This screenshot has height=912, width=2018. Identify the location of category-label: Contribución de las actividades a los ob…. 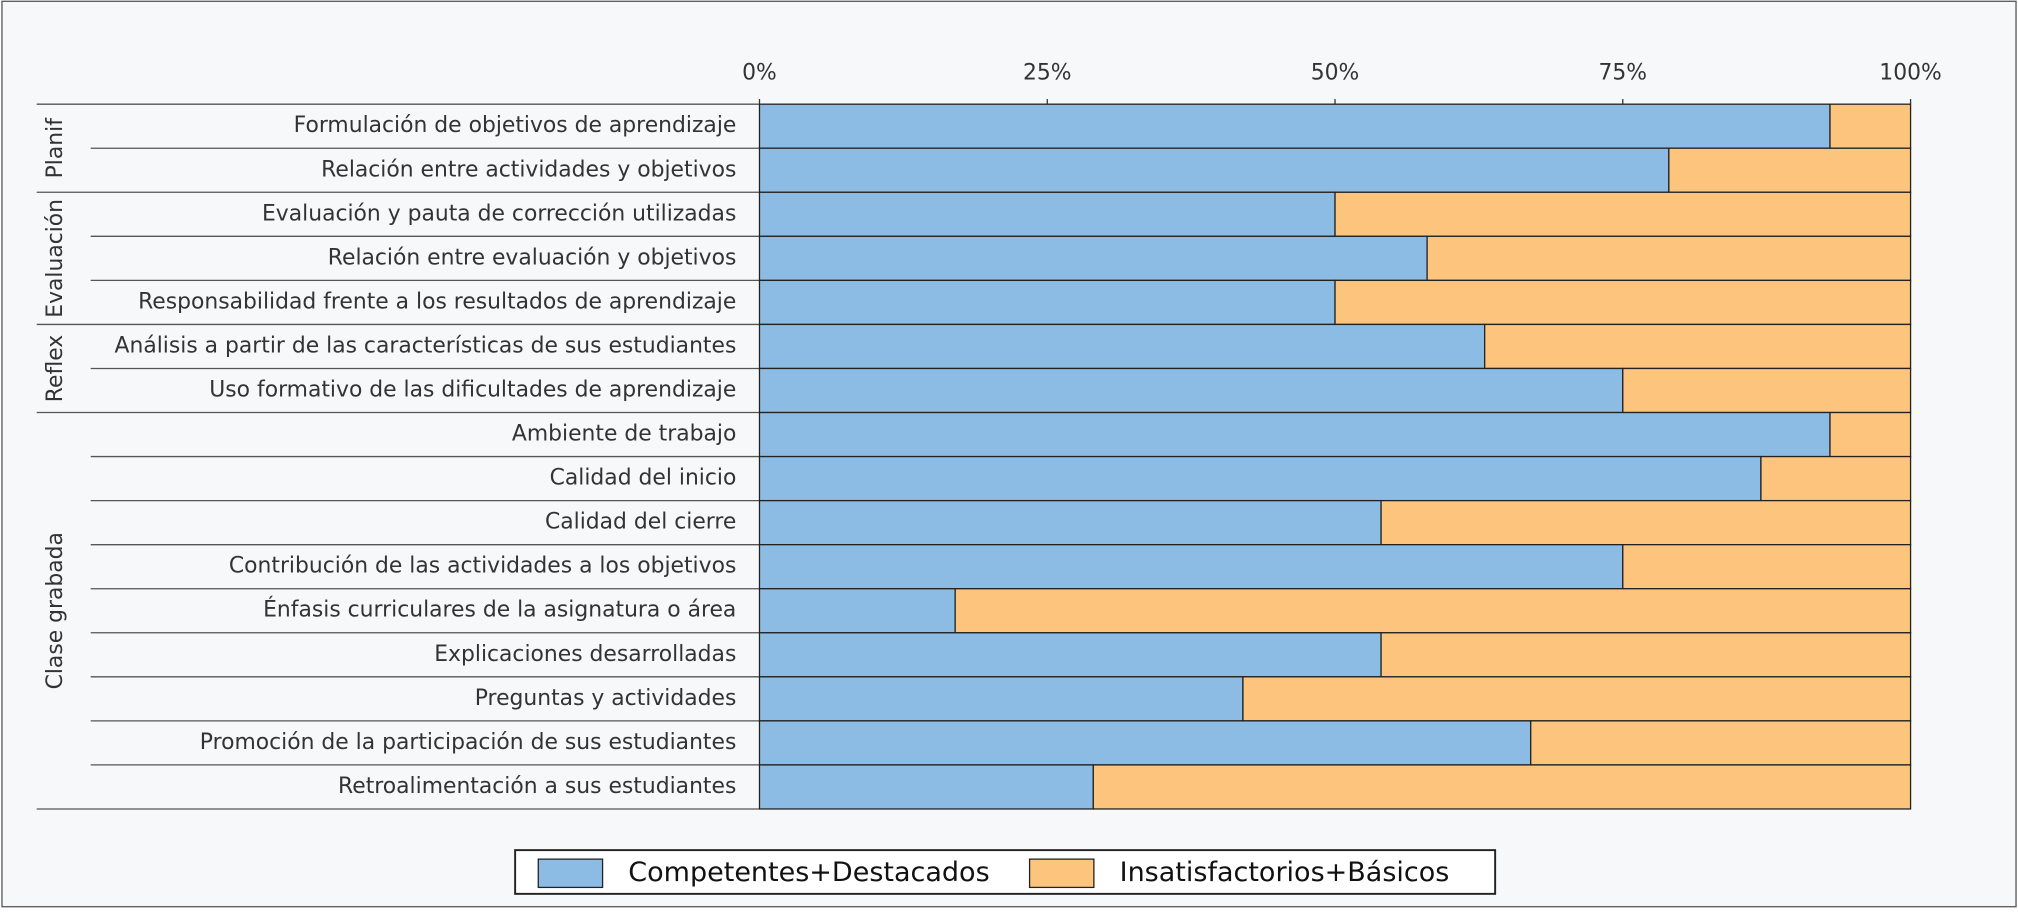
(482, 566).